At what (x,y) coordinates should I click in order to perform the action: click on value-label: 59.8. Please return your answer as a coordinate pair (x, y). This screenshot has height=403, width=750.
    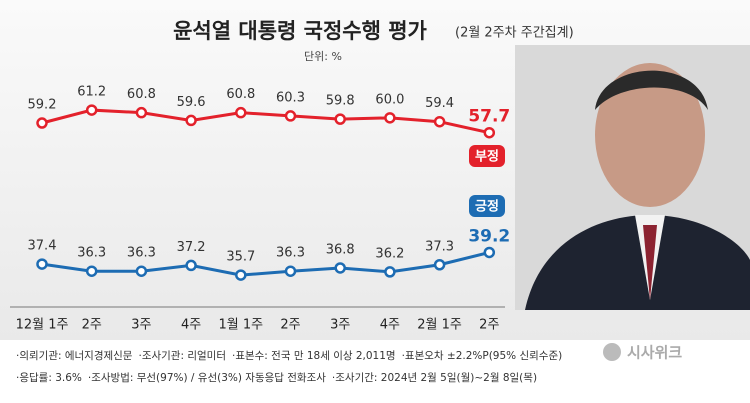
    Looking at the image, I should click on (340, 101).